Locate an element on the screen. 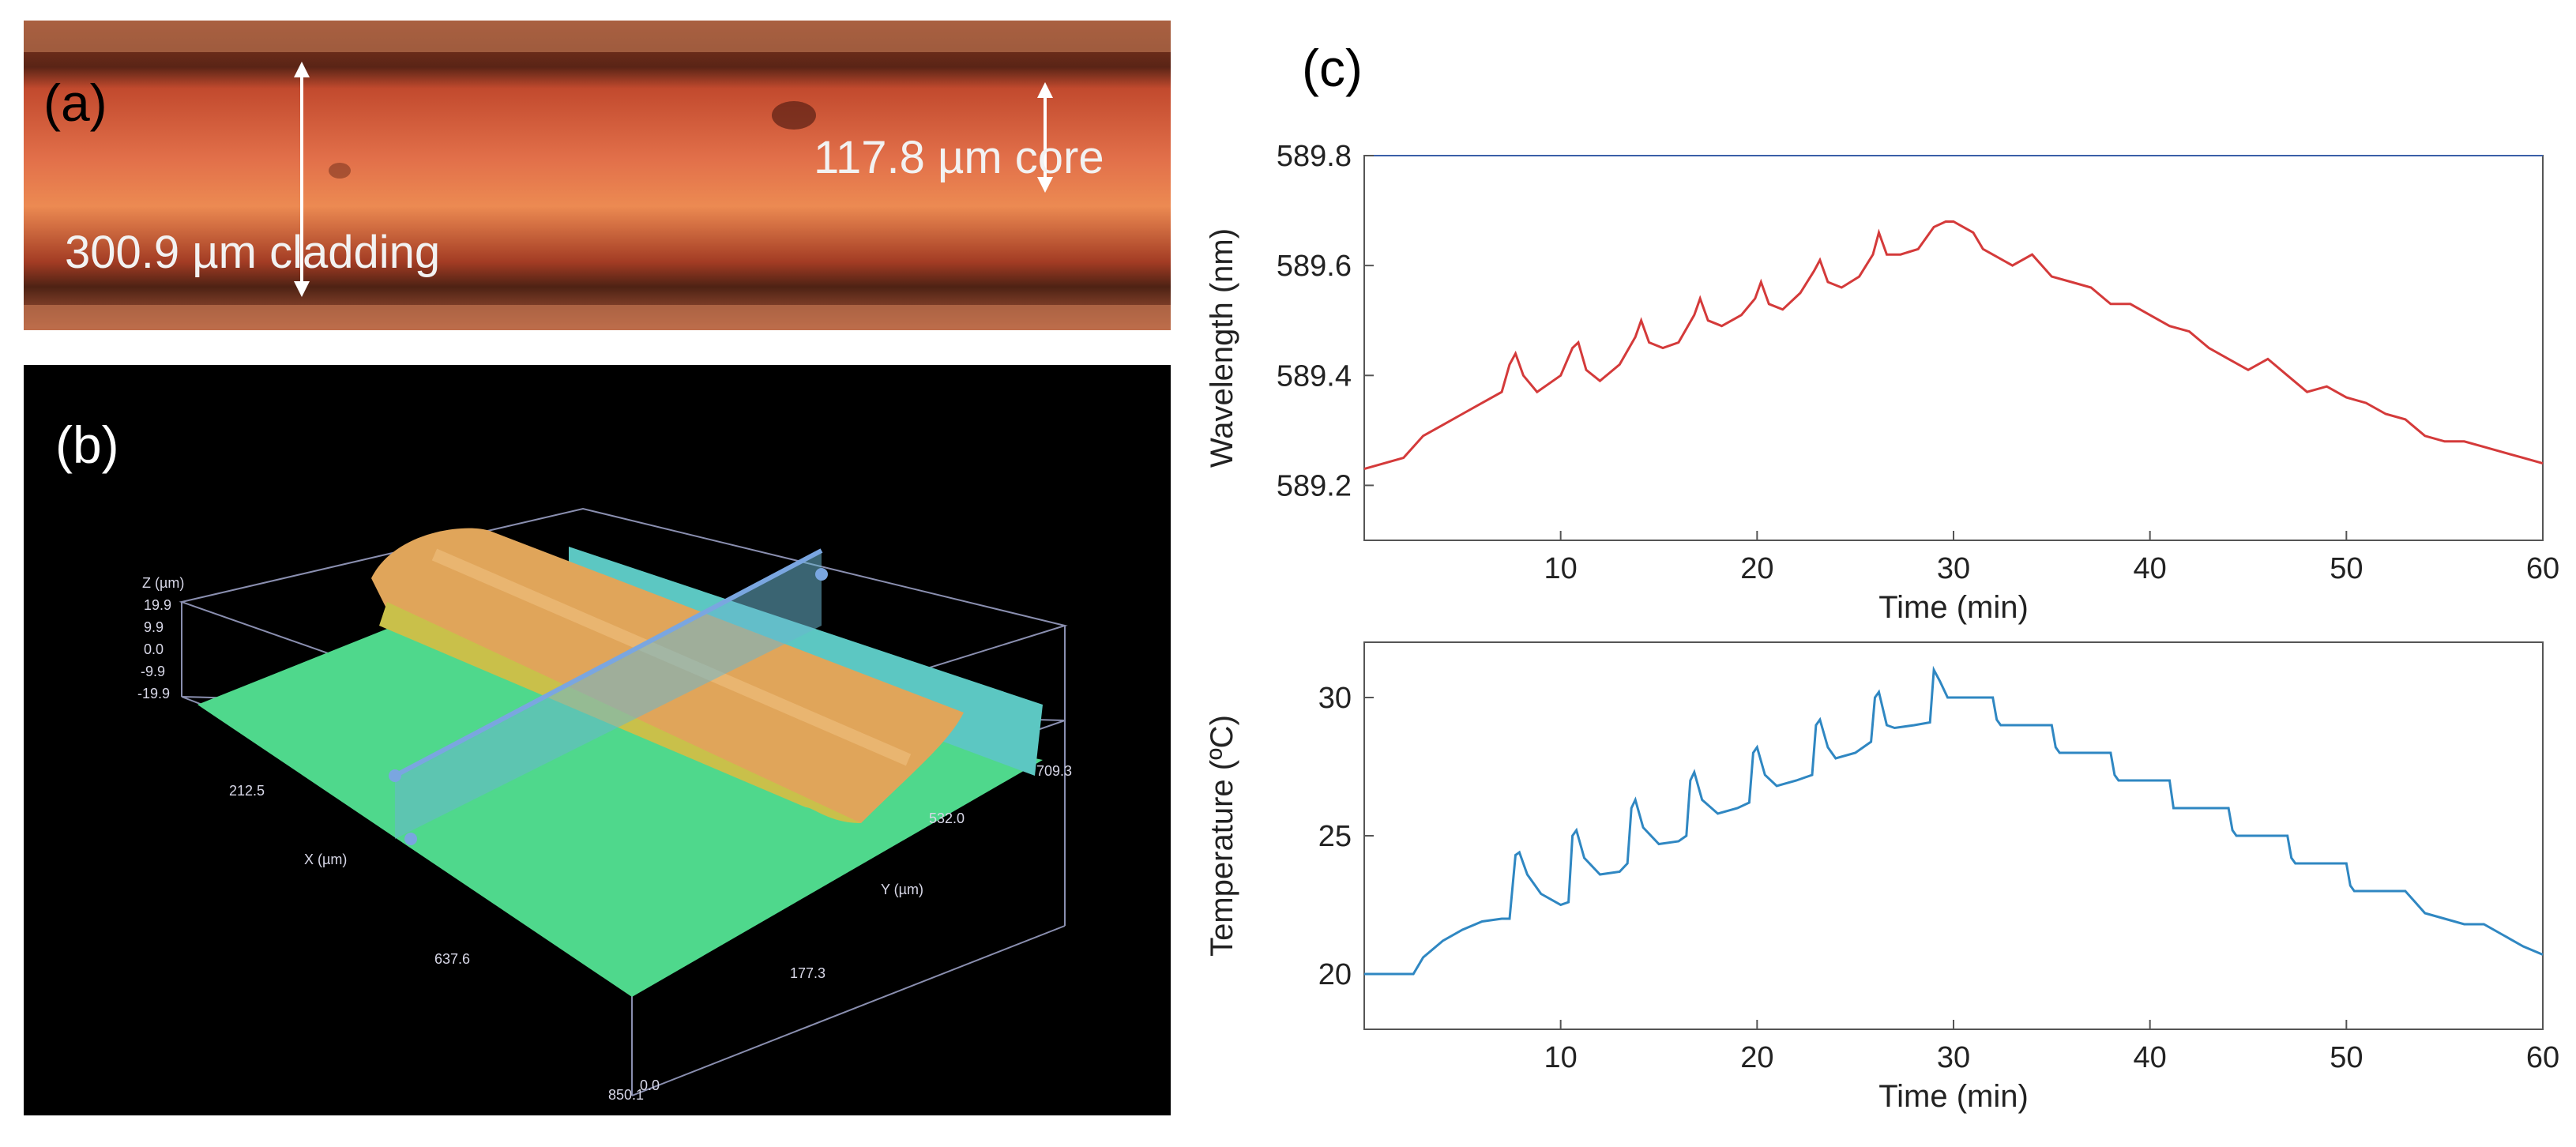 Image resolution: width=2576 pixels, height=1147 pixels. z-tick: 0.0 is located at coordinates (154, 649).